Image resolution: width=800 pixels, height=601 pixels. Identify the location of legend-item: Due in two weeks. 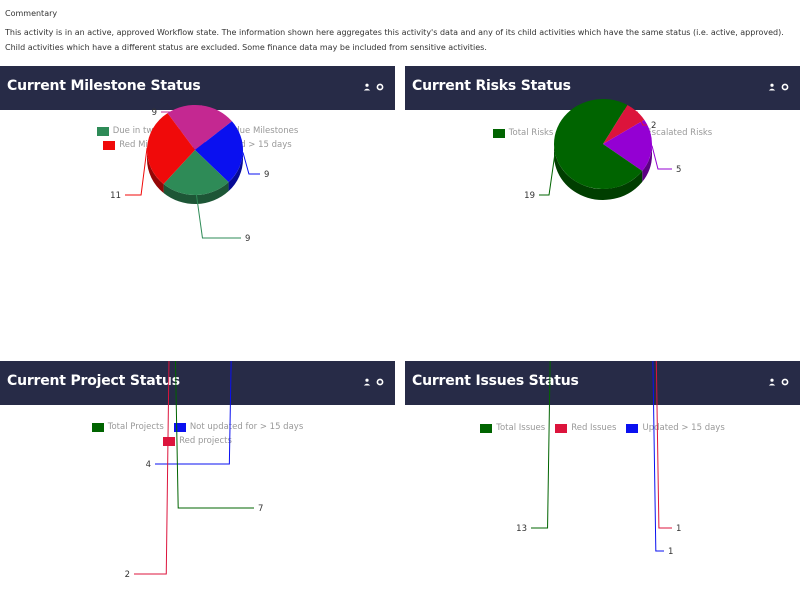
(142, 131).